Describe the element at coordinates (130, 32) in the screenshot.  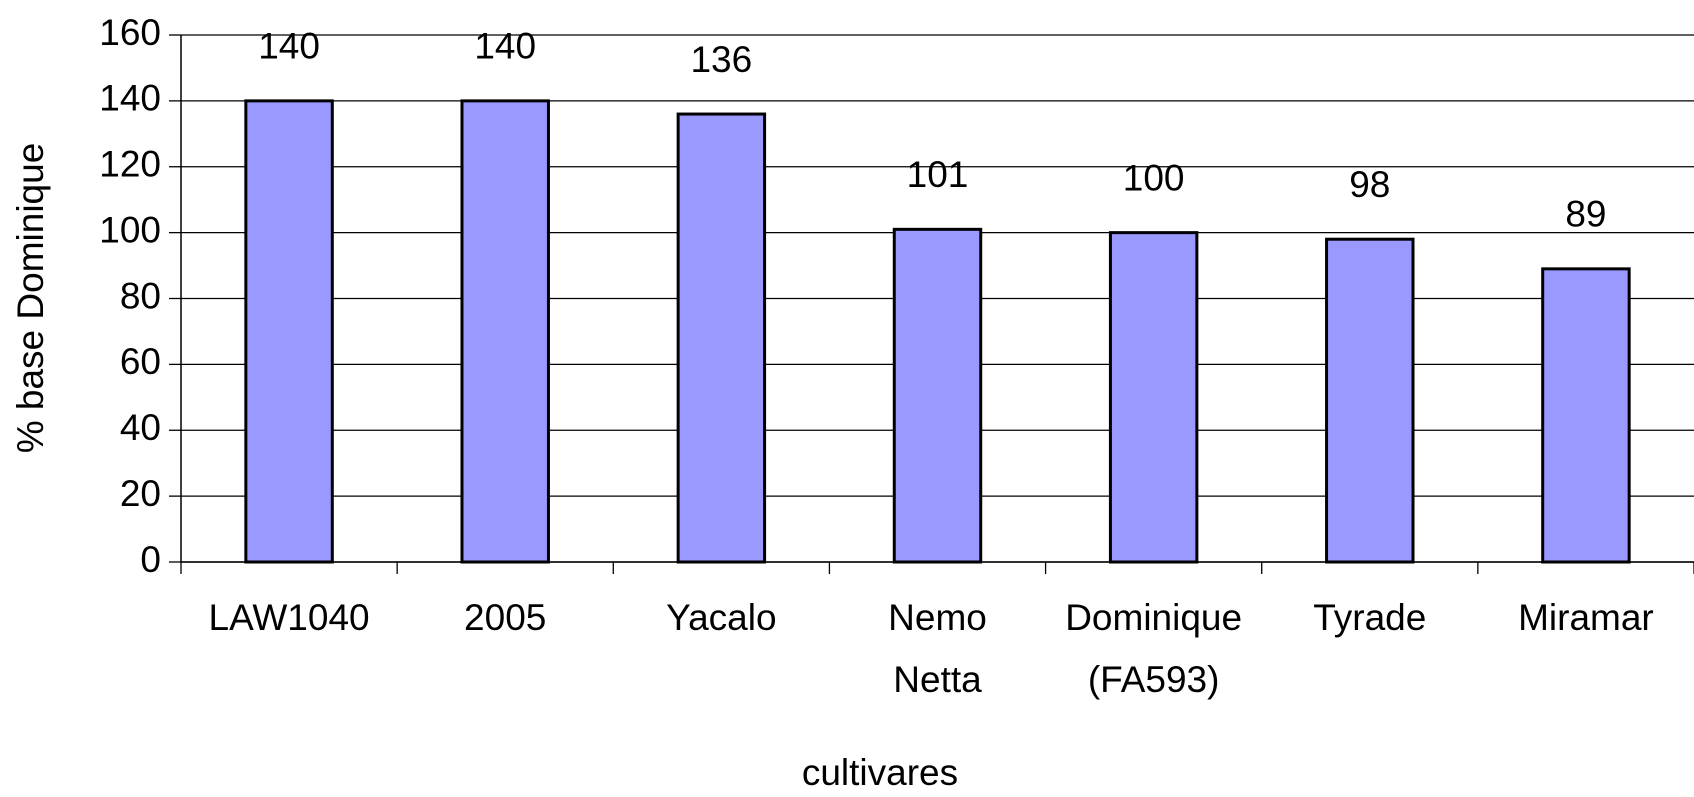
I see `y-tick-label: 160` at that location.